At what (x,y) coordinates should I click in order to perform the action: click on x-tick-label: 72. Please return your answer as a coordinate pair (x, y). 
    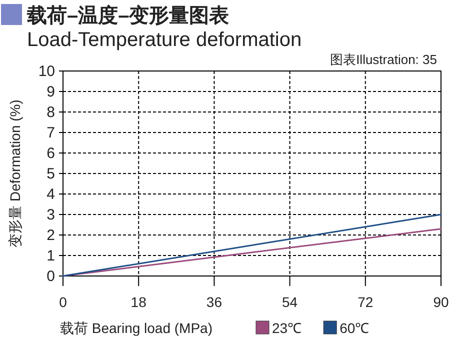
    Looking at the image, I should click on (366, 302).